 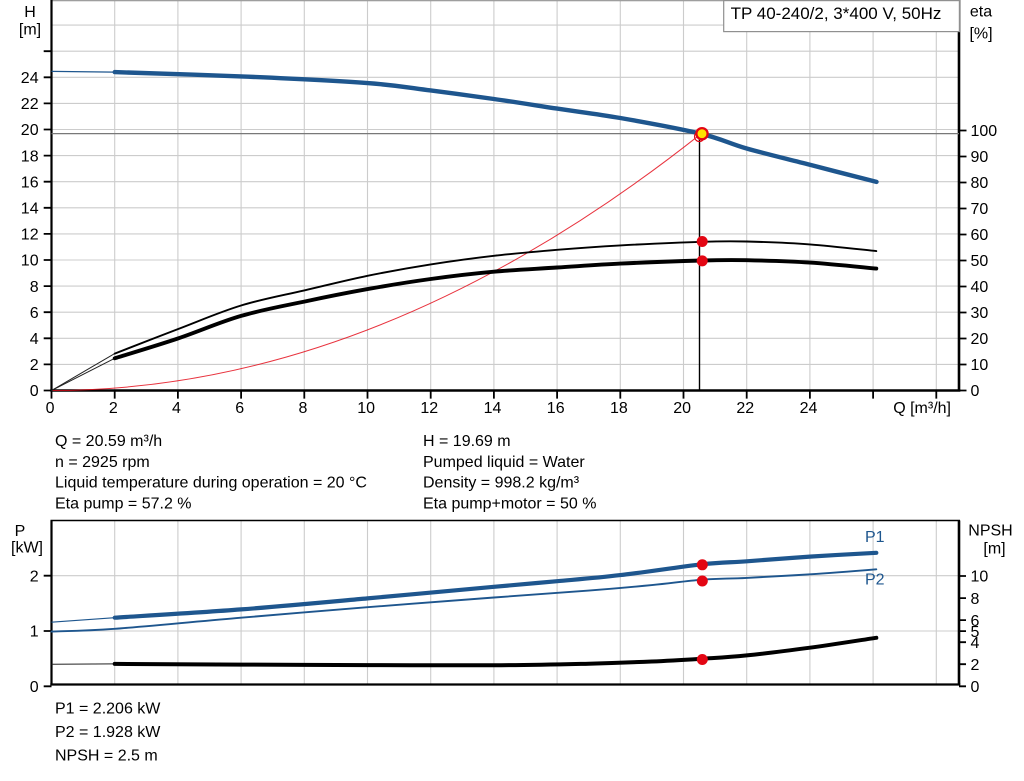 I want to click on svg-text: eta, so click(x=981, y=12).